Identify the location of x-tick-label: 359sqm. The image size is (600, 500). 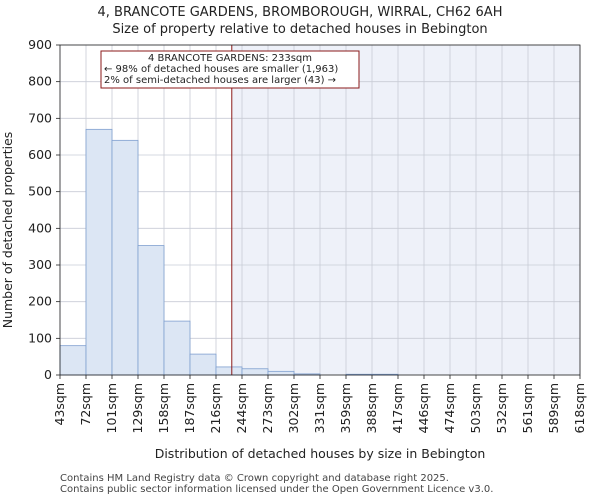
(345, 408).